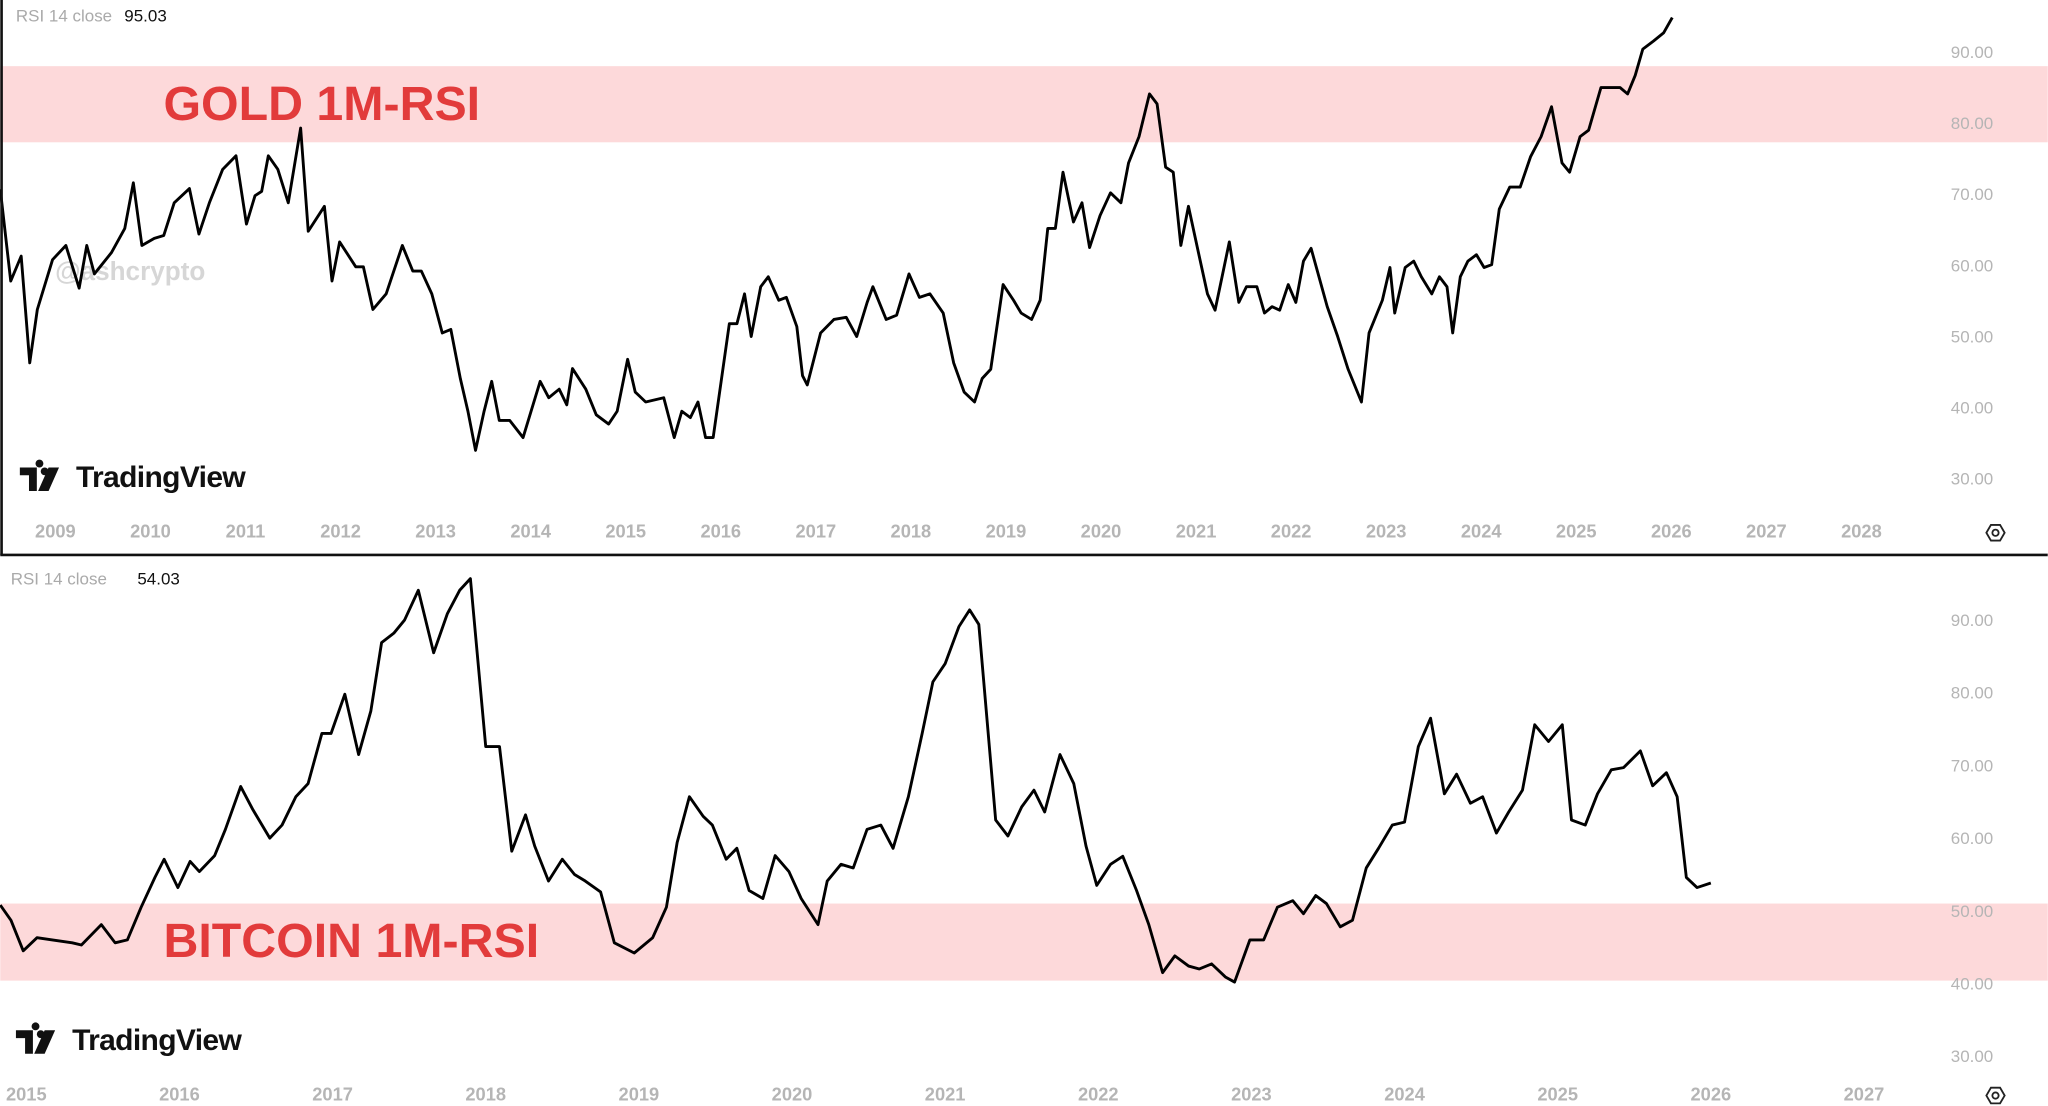 Image resolution: width=2048 pixels, height=1106 pixels. What do you see at coordinates (145, 15) in the screenshot?
I see `indicator-value: 95.03` at bounding box center [145, 15].